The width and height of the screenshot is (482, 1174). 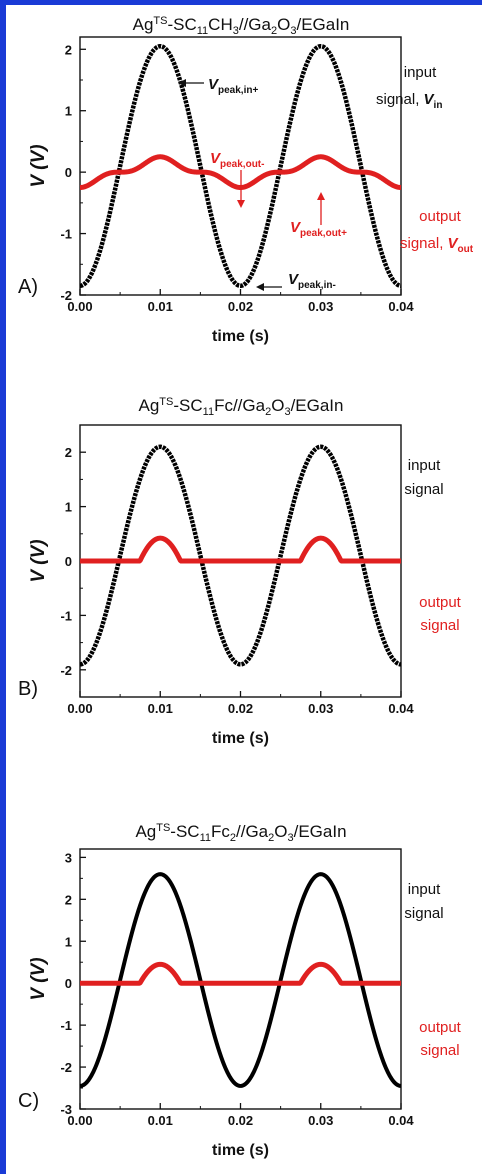 I want to click on output-signal-label-2: signal, Vout, so click(x=437, y=245).